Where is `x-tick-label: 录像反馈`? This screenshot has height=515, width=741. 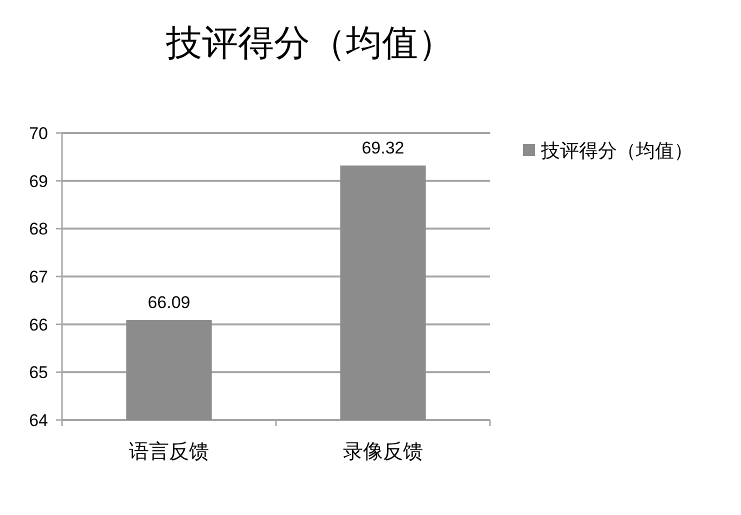
x-tick-label: 录像反馈 is located at coordinates (383, 452).